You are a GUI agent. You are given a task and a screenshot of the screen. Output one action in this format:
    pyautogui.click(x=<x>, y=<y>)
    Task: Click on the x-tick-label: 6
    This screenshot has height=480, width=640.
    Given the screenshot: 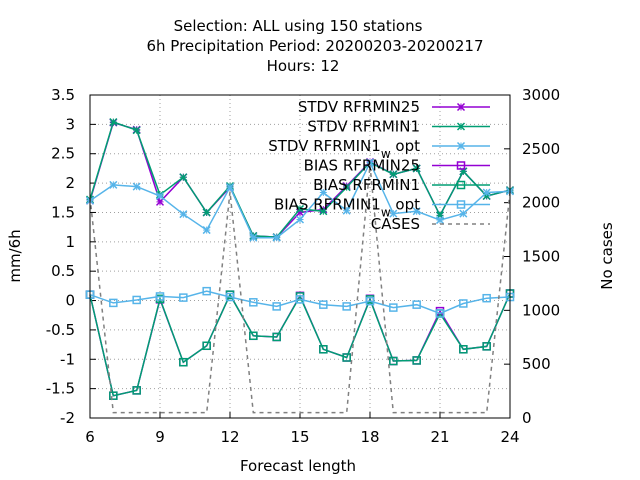 What is the action you would take?
    pyautogui.click(x=90, y=437)
    